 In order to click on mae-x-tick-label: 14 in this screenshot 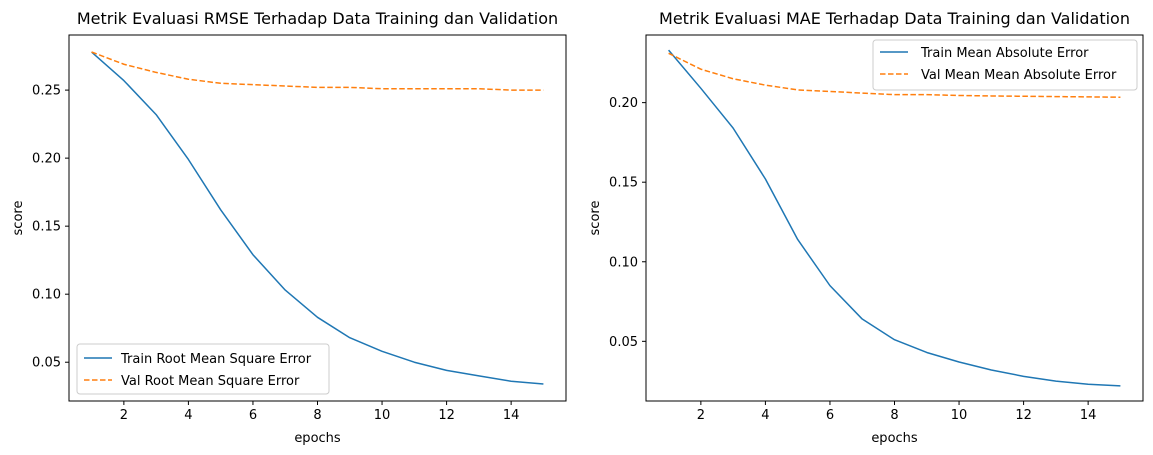, I will do `click(1088, 415)`.